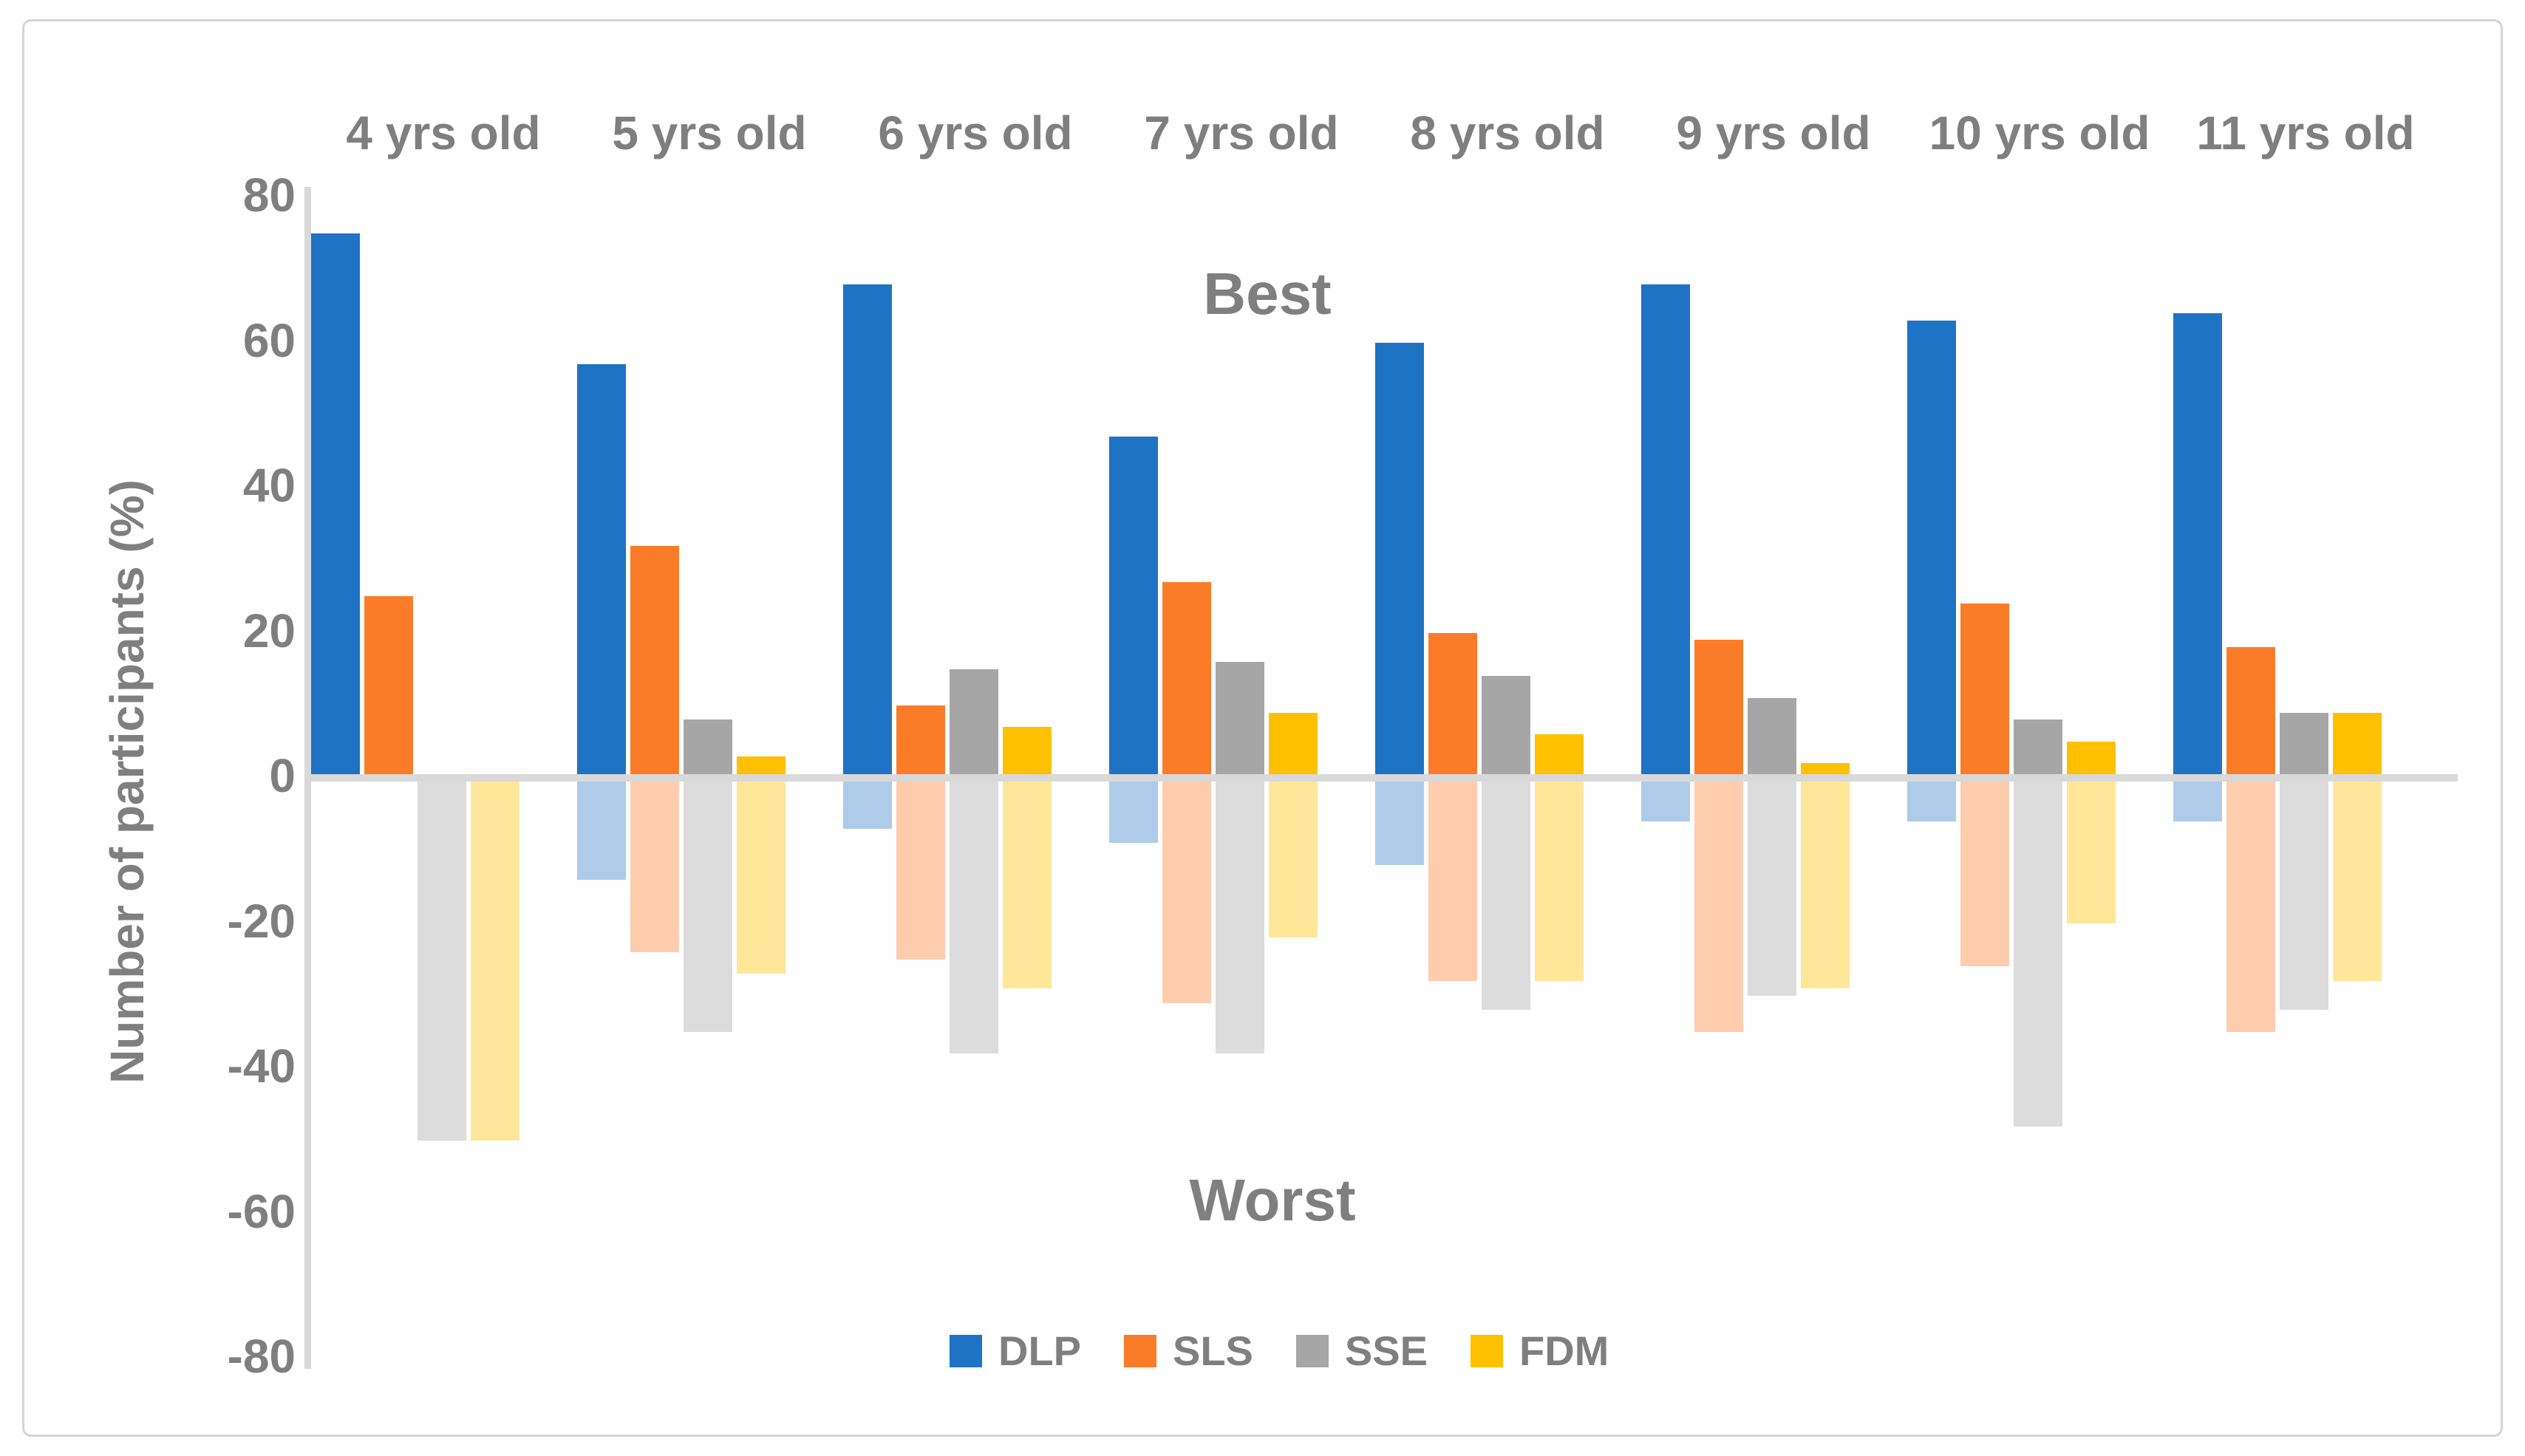 The image size is (2525, 1456). I want to click on category-label-7-yrs-old: 7 yrs old, so click(1241, 133).